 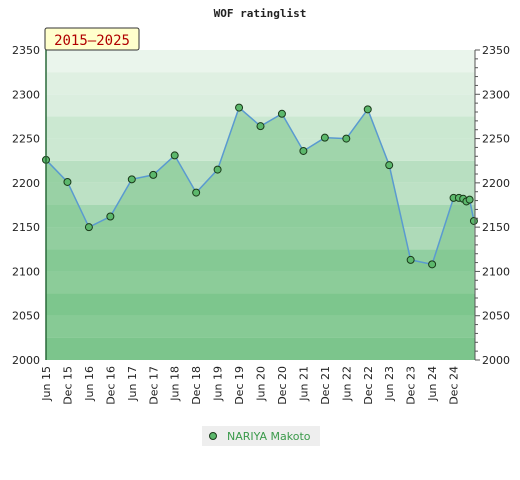 I want to click on legend-box, so click(x=261, y=436).